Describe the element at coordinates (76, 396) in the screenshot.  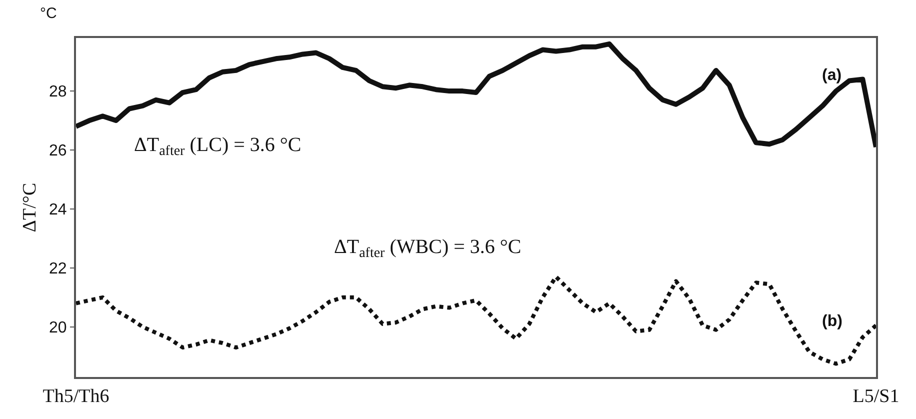
I see `x-tick-label: Th5/Th6` at that location.